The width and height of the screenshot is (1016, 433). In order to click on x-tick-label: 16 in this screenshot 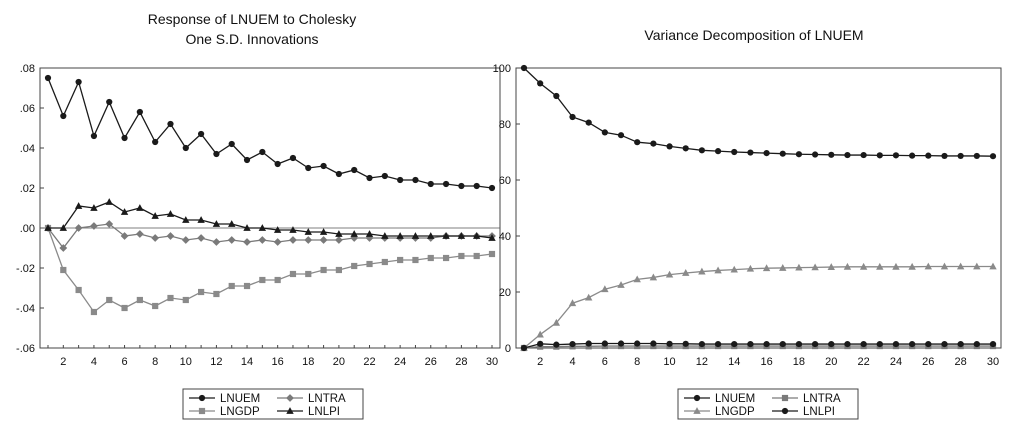, I will do `click(278, 362)`.